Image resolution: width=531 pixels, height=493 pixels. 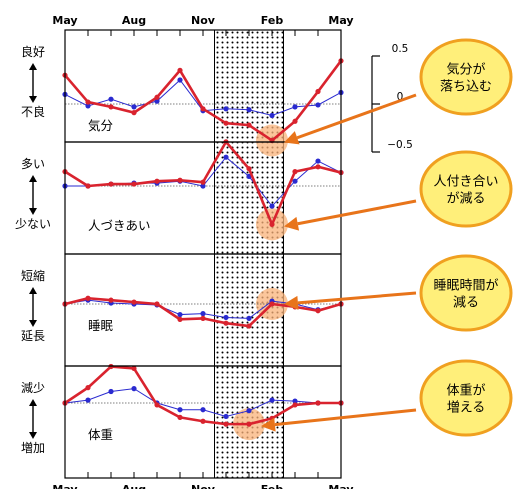 I want to click on top-label-1: 多い, so click(x=33, y=164).